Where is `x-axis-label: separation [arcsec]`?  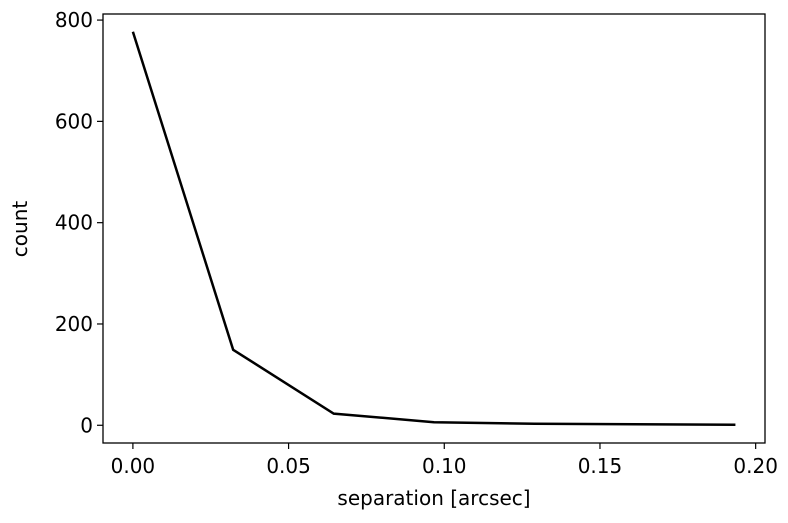 x-axis-label: separation [arcsec] is located at coordinates (433, 498).